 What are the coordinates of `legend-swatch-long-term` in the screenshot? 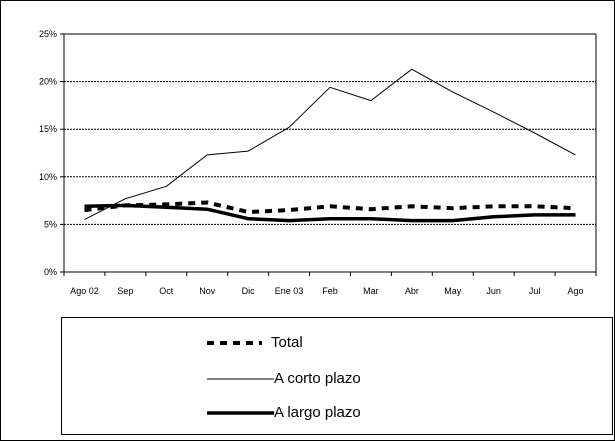 It's located at (240, 413).